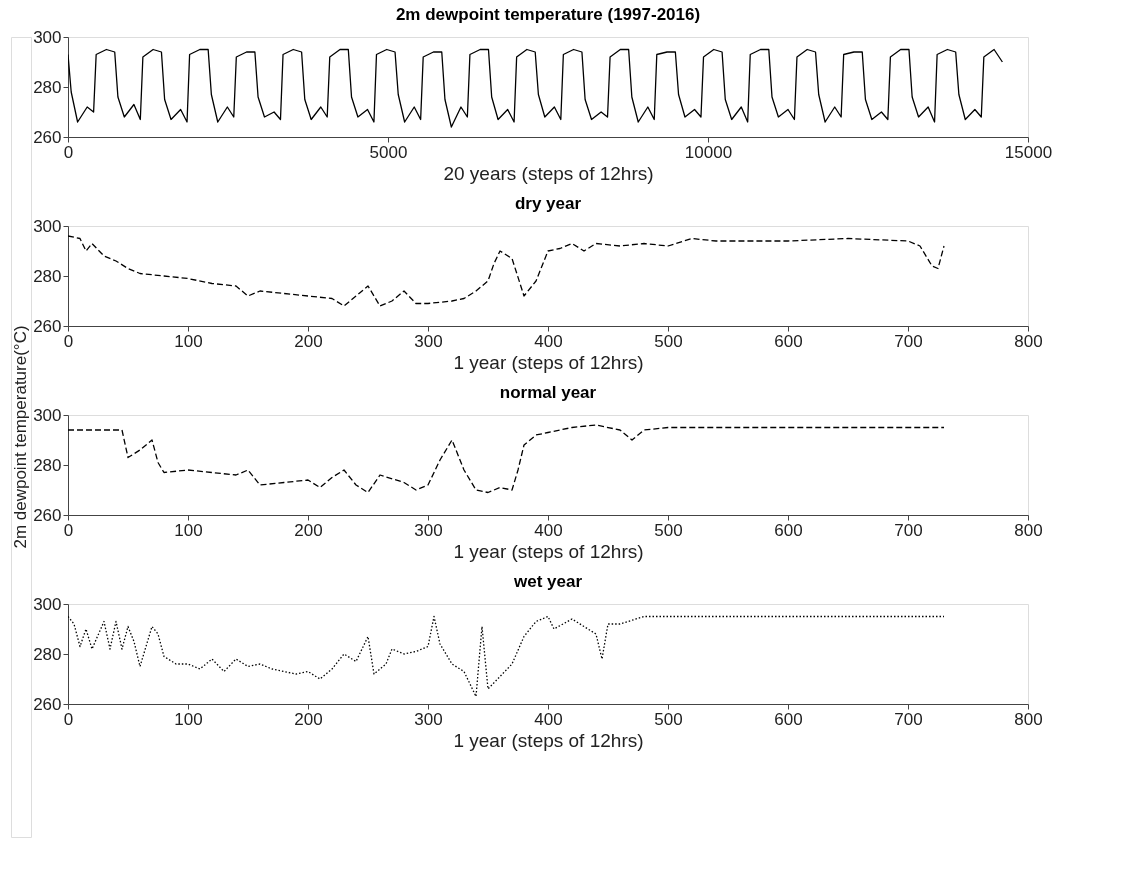 This screenshot has width=1141, height=884. I want to click on x-tick-label: 15000, so click(1028, 152).